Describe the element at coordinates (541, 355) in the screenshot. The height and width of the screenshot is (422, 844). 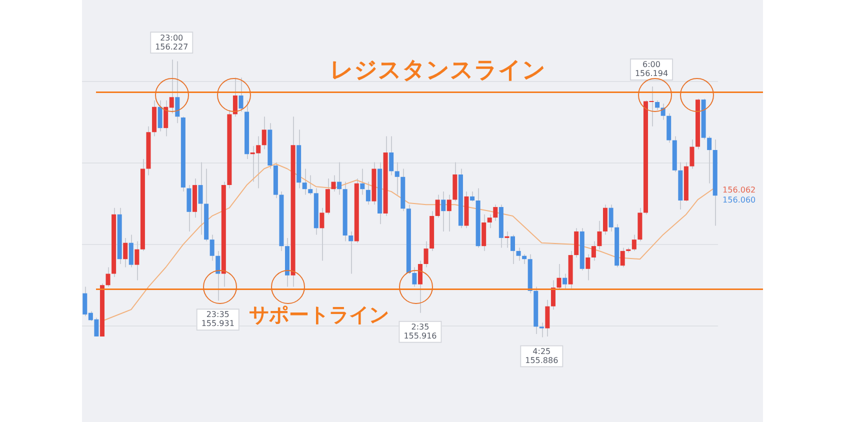
I see `annotation: 4:25 155.886` at that location.